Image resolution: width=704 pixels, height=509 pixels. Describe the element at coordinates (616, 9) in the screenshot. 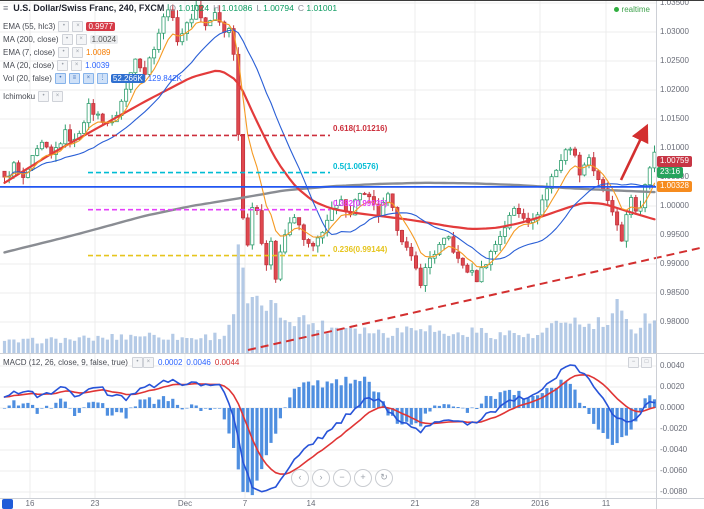

I see `realtime-dot-icon` at that location.